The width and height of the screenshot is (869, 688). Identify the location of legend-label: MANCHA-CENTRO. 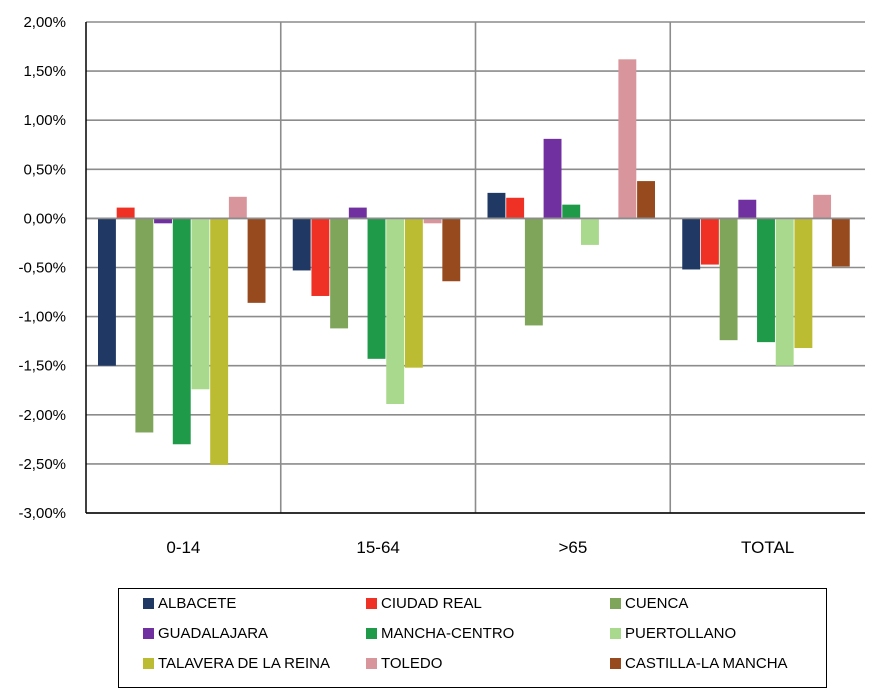
(448, 633).